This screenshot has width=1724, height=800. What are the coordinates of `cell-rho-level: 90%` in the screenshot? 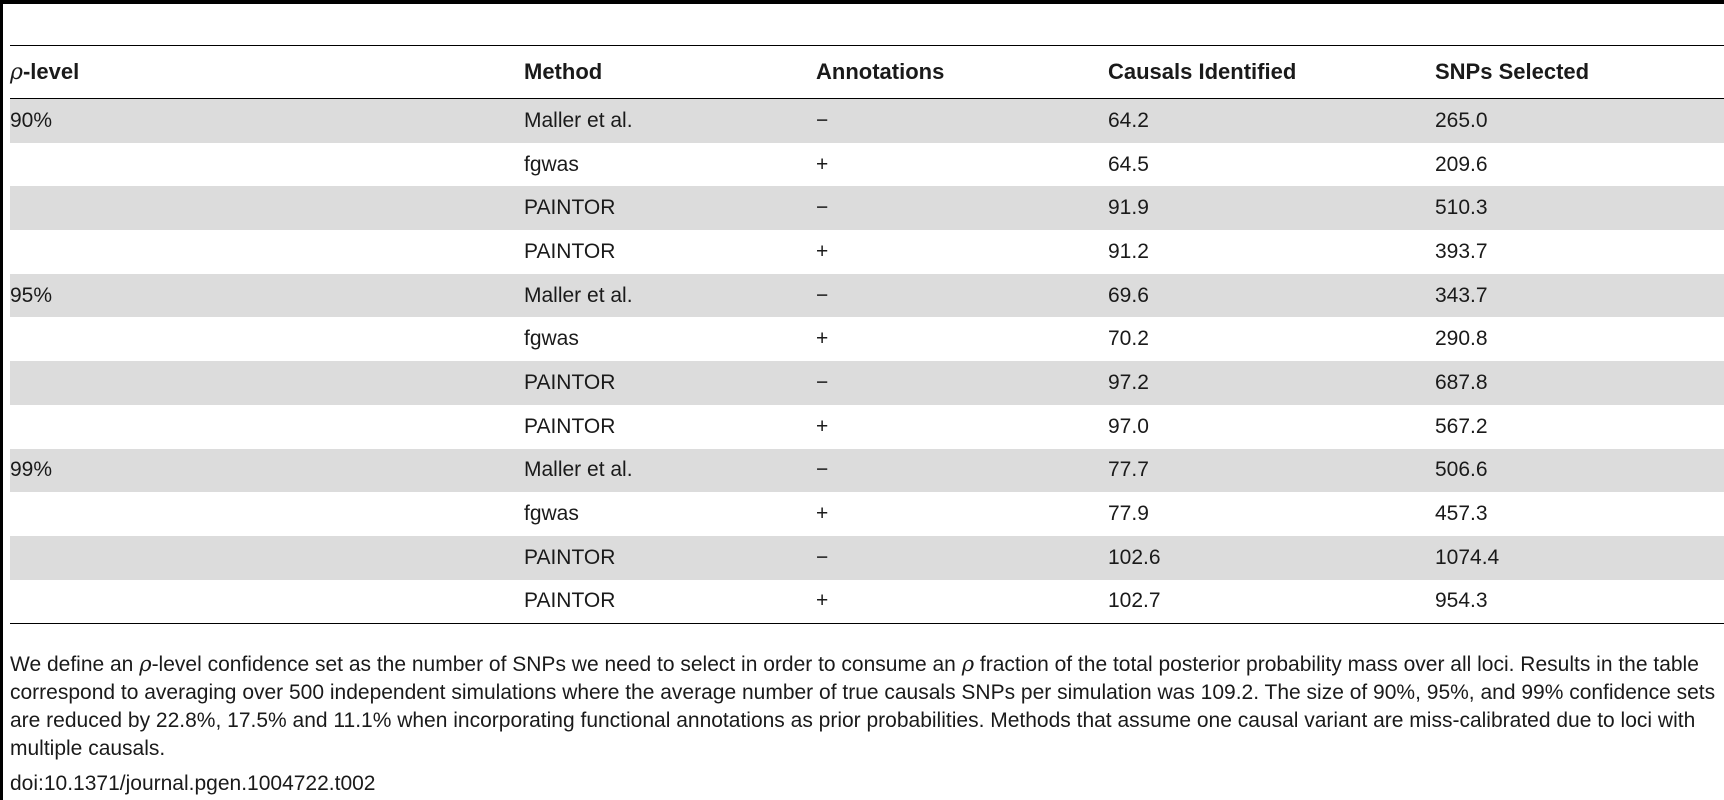 It's located at (267, 120).